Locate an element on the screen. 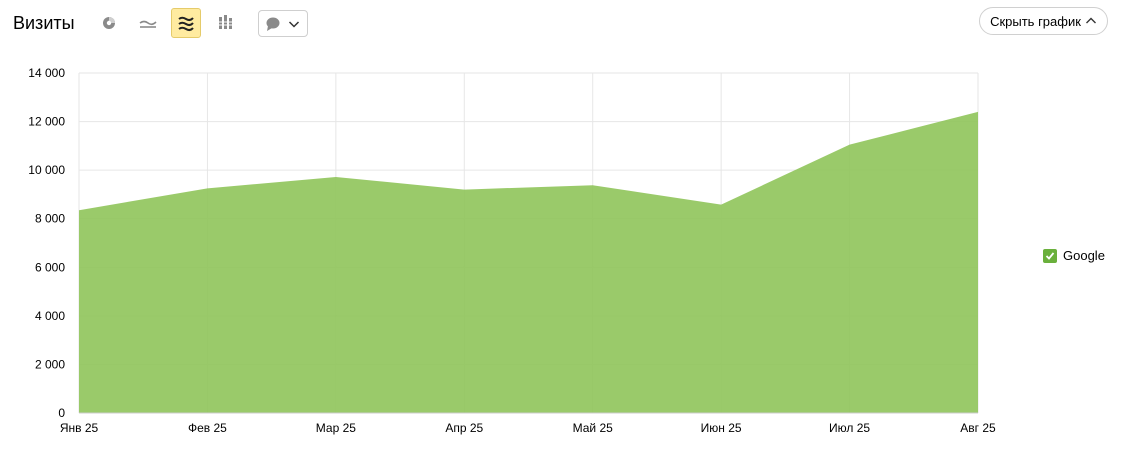 The height and width of the screenshot is (455, 1127). y-tick-label: 10 000 is located at coordinates (46, 170).